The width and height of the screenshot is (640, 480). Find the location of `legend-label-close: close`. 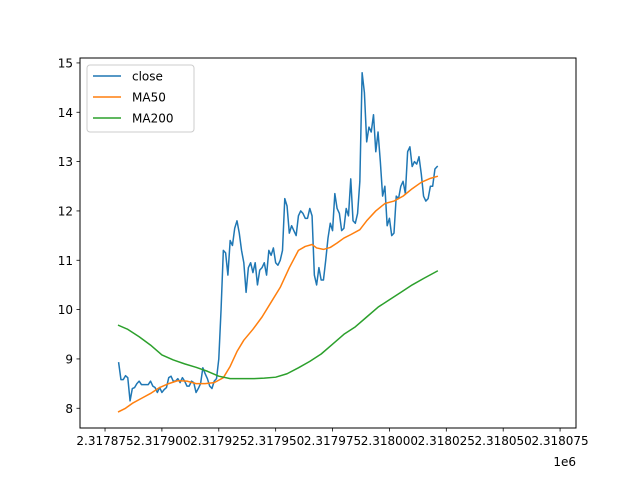

legend-label-close: close is located at coordinates (147, 77).